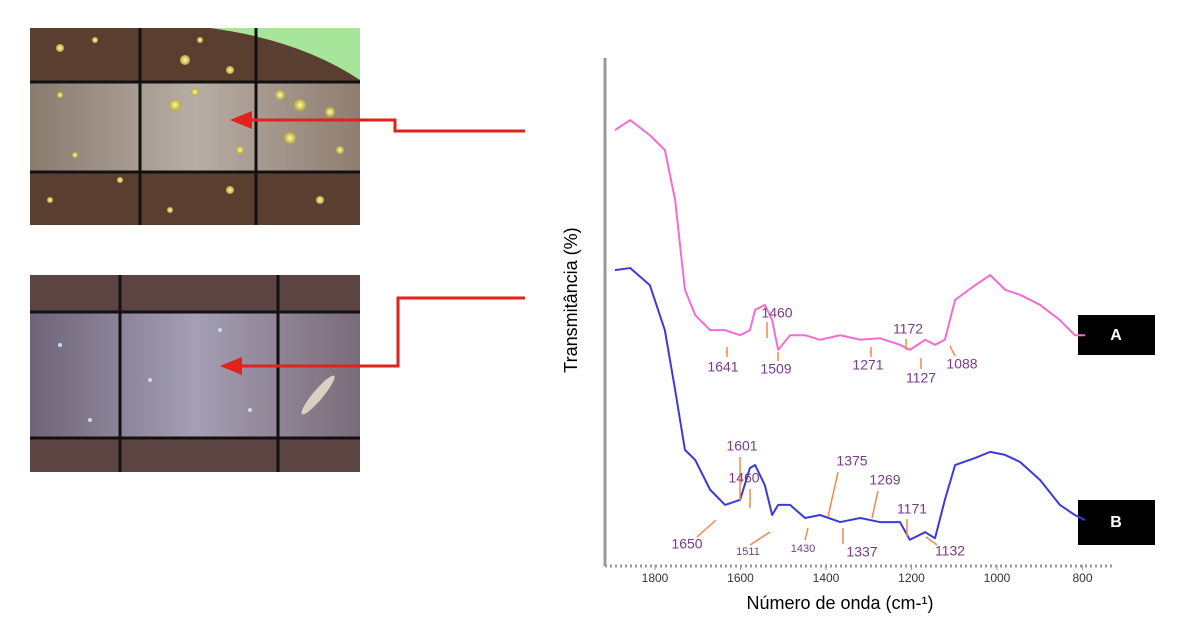 This screenshot has width=1179, height=619. What do you see at coordinates (867, 365) in the screenshot?
I see `peak-label: 1271` at bounding box center [867, 365].